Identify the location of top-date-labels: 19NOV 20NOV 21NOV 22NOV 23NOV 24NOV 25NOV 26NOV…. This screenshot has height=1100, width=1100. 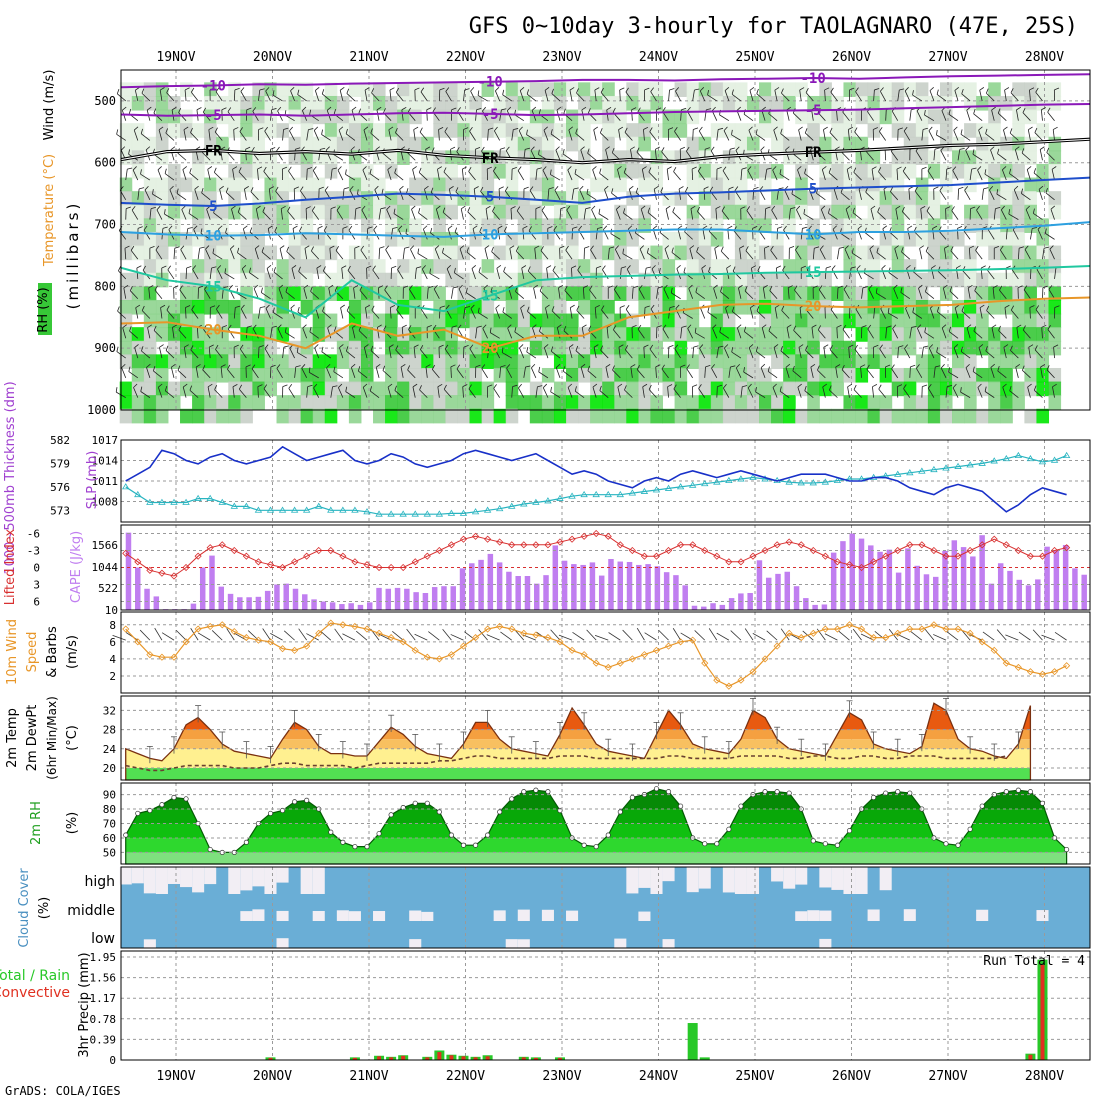
(610, 57).